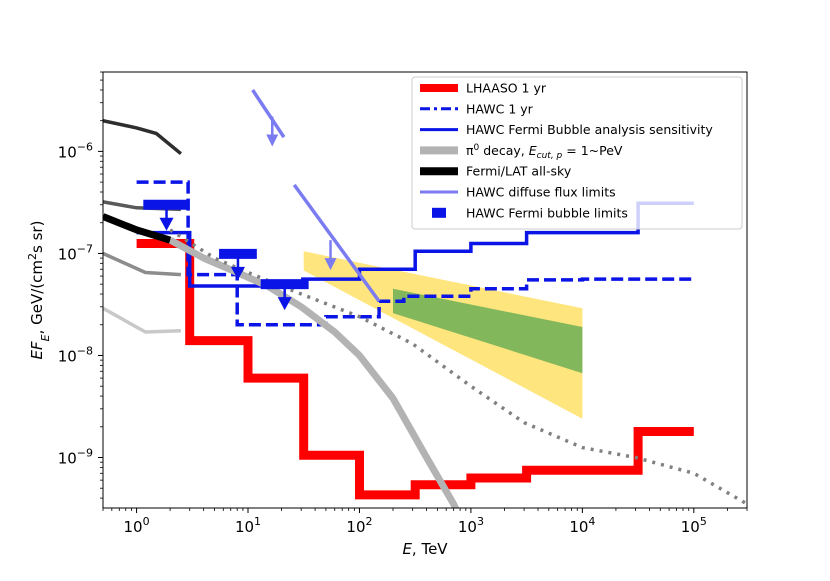  What do you see at coordinates (359, 525) in the screenshot?
I see `x-tick-label-2: 10²` at bounding box center [359, 525].